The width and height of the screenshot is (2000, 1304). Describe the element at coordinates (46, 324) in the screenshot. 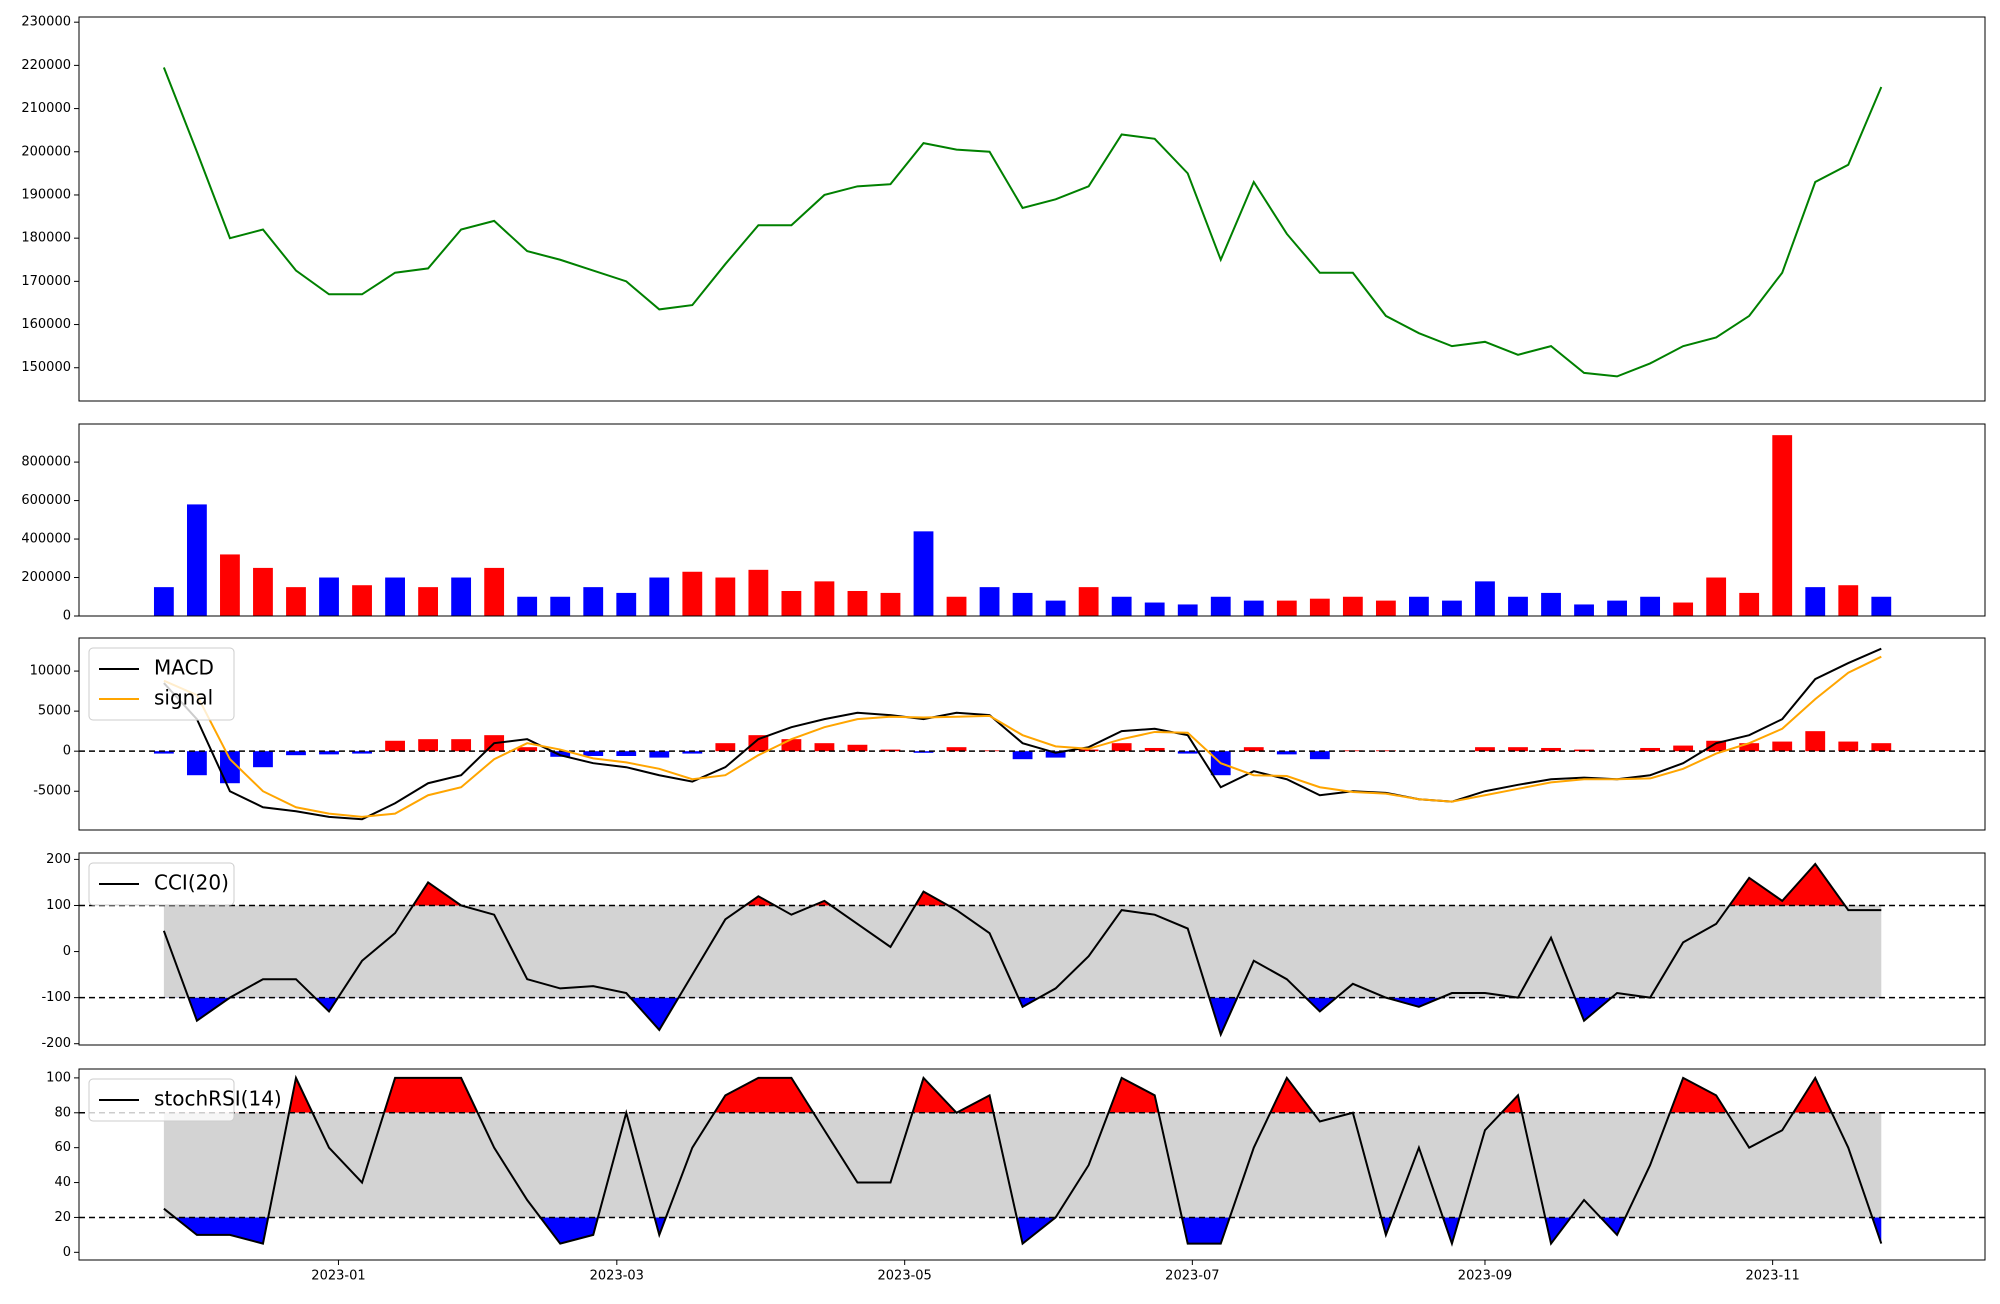

I see `y-tick-label: 160000` at that location.